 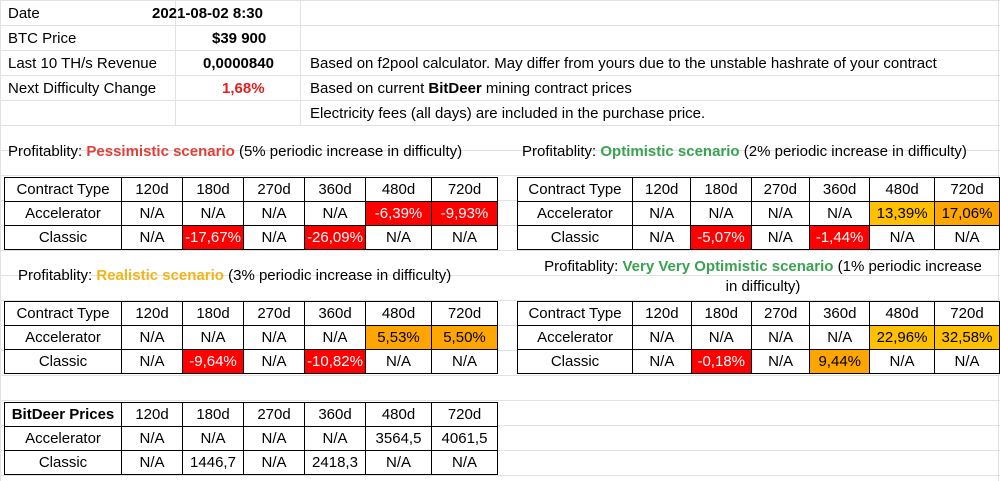 I want to click on difficulty-value: 1,68%, so click(x=243, y=88).